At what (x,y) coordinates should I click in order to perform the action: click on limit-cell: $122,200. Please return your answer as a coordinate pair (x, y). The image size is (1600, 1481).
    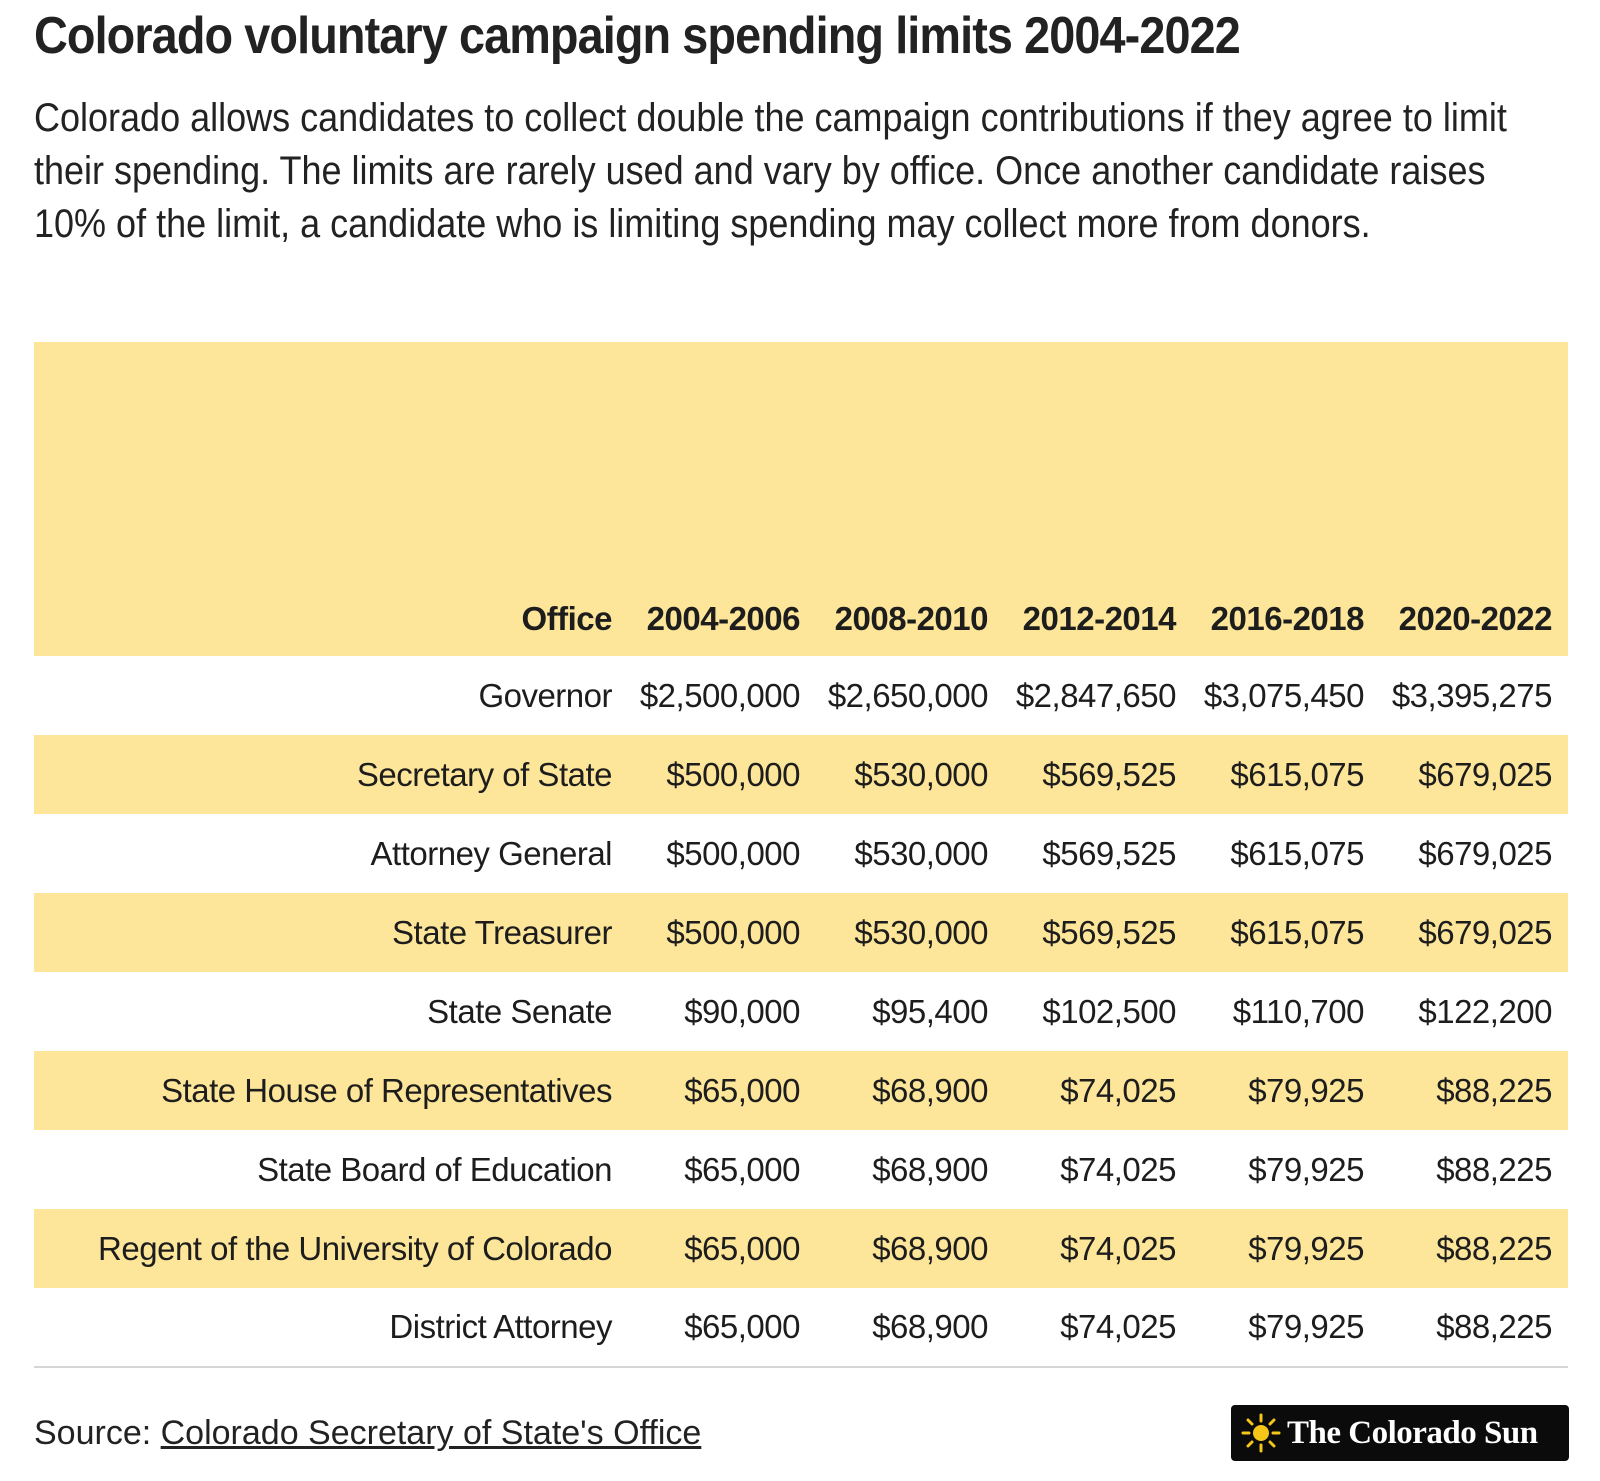
    Looking at the image, I should click on (1485, 1011).